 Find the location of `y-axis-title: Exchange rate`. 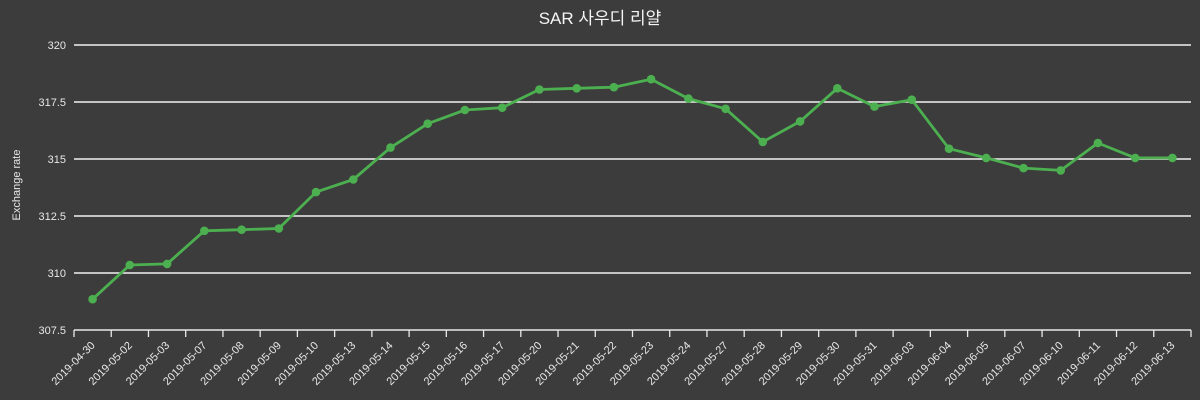

y-axis-title: Exchange rate is located at coordinates (17, 185).